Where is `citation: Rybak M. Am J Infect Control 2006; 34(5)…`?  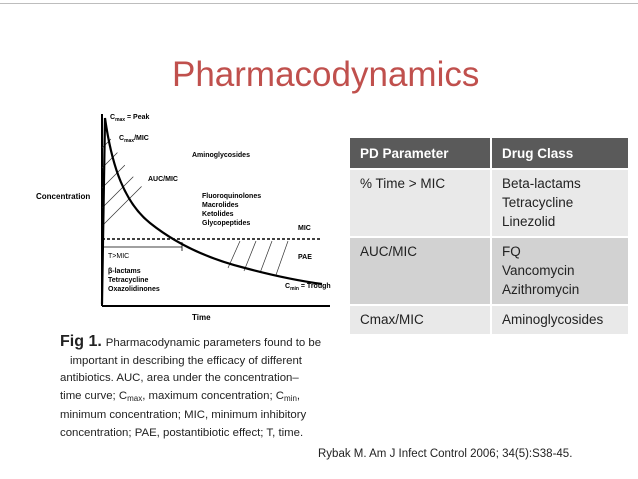 citation: Rybak M. Am J Infect Control 2006; 34(5)… is located at coordinates (445, 454).